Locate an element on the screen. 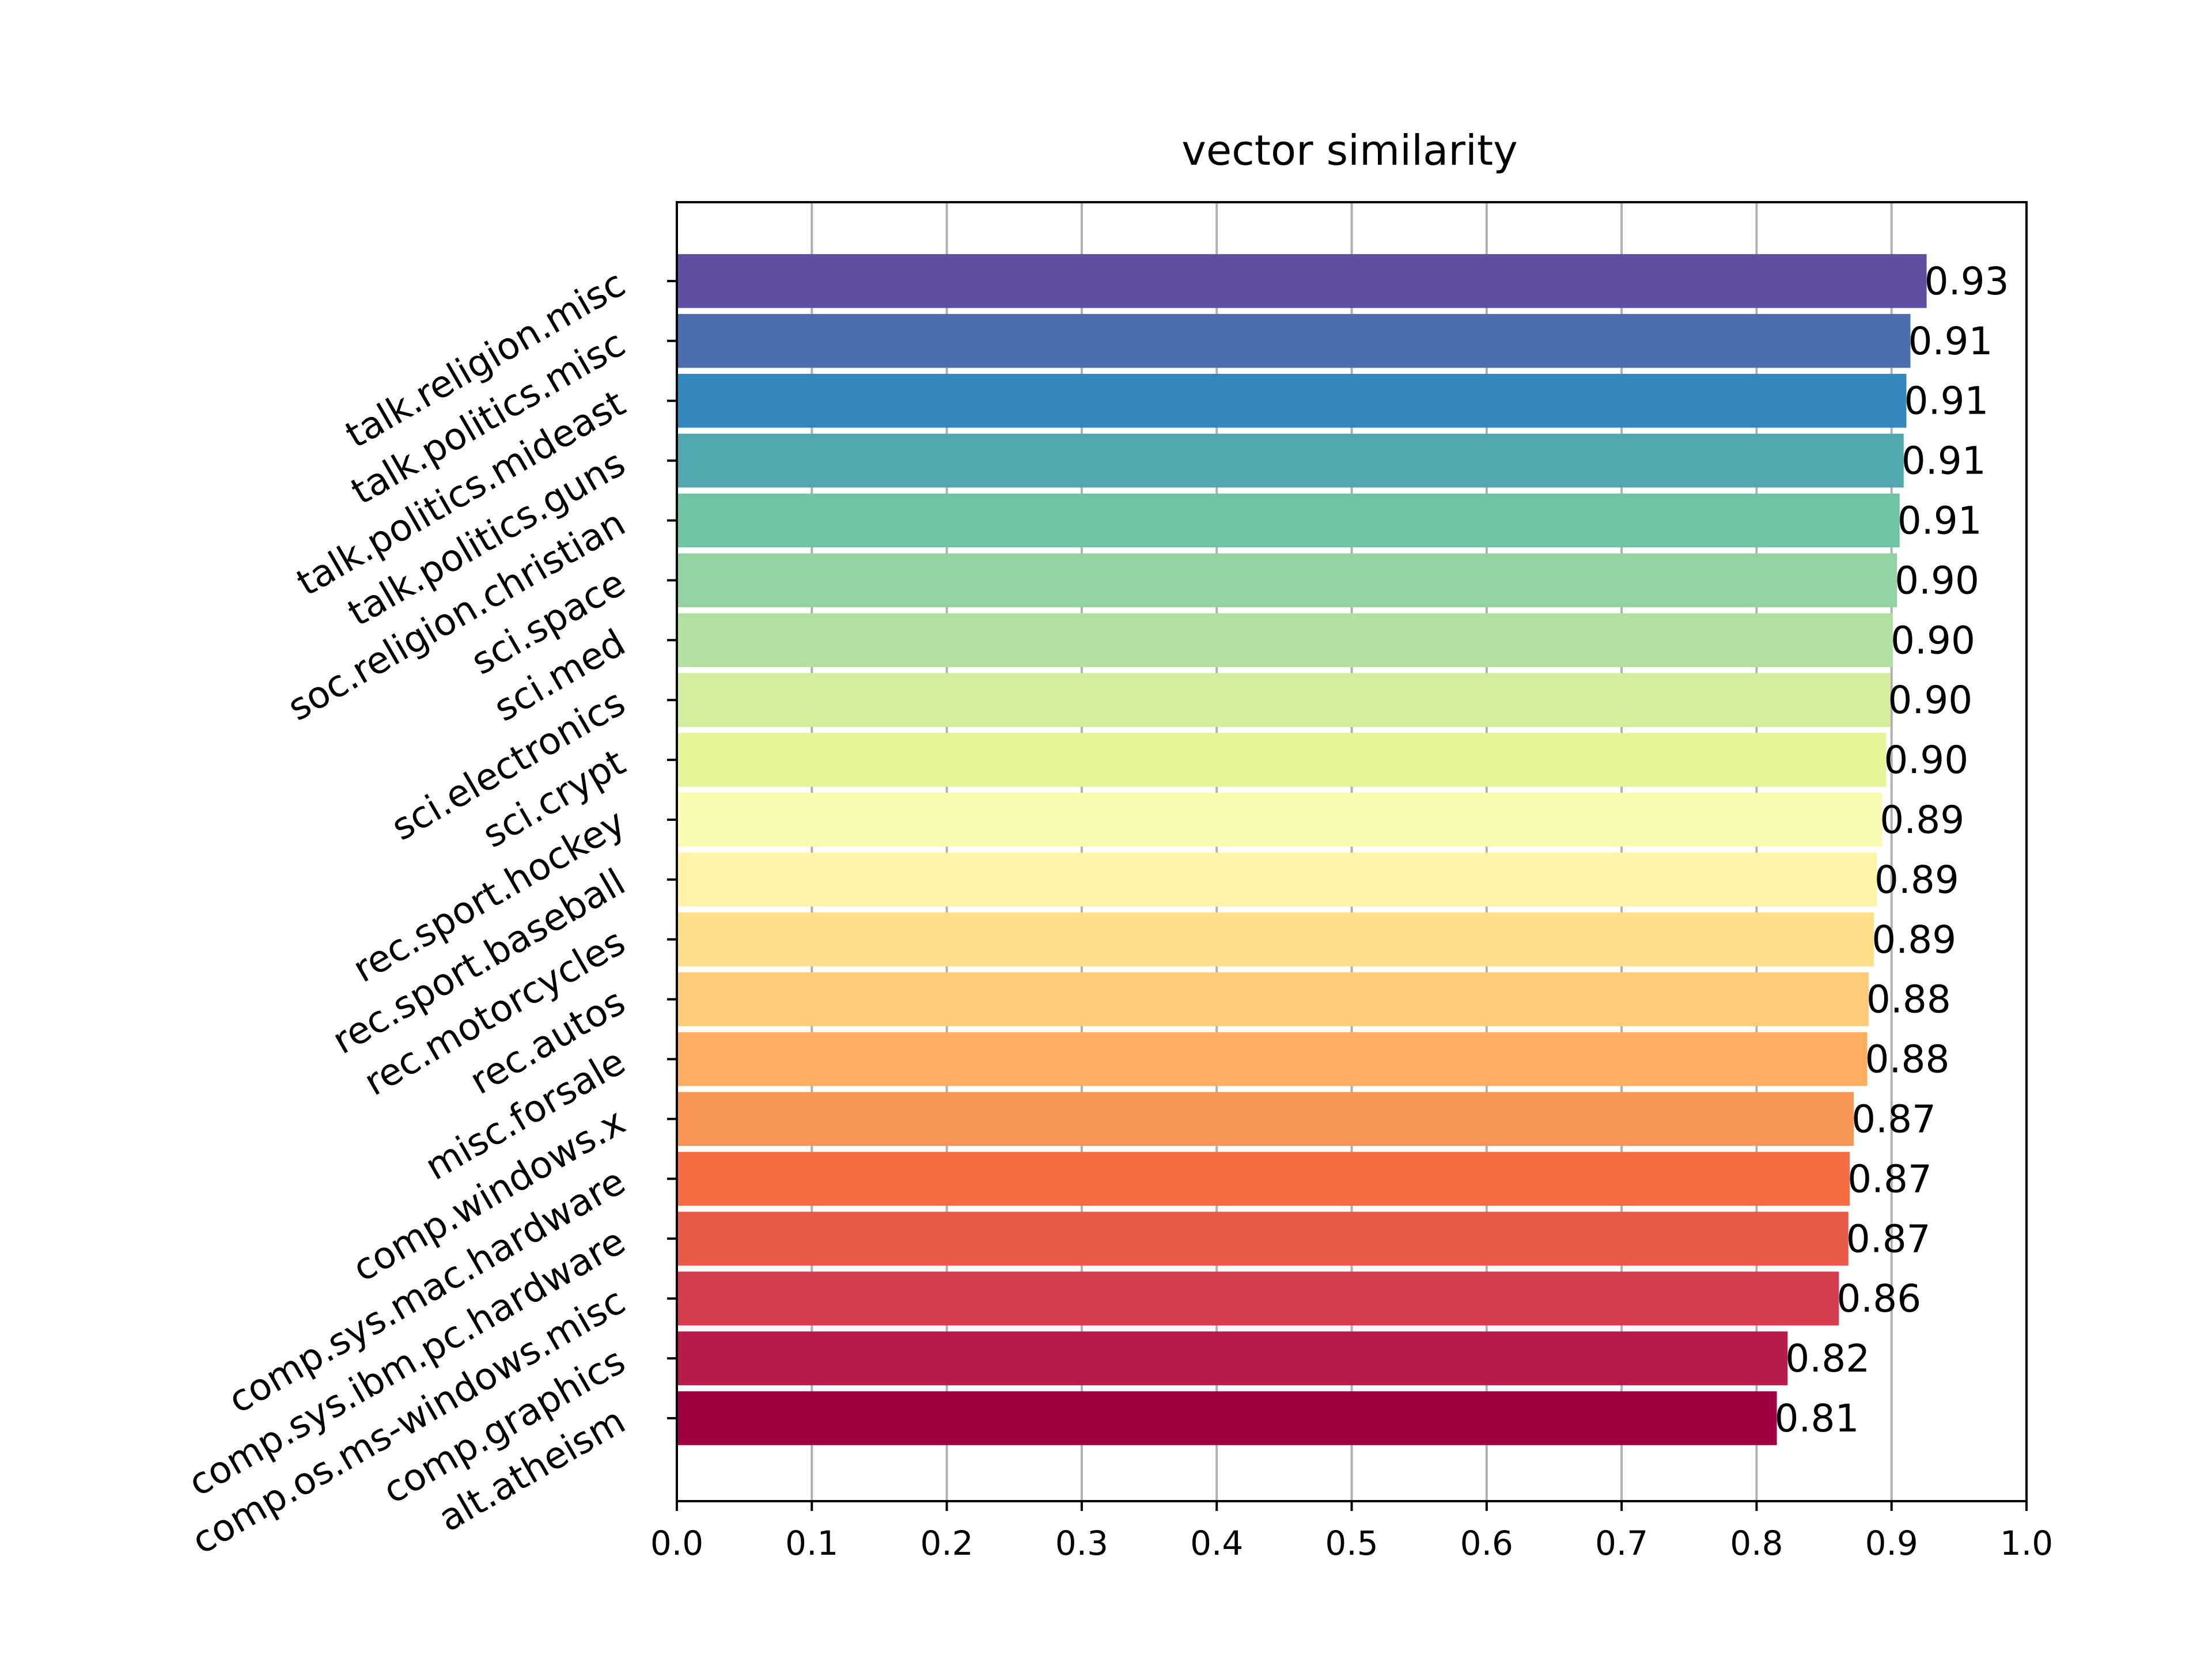  data-label: 0.81 is located at coordinates (1817, 1418).